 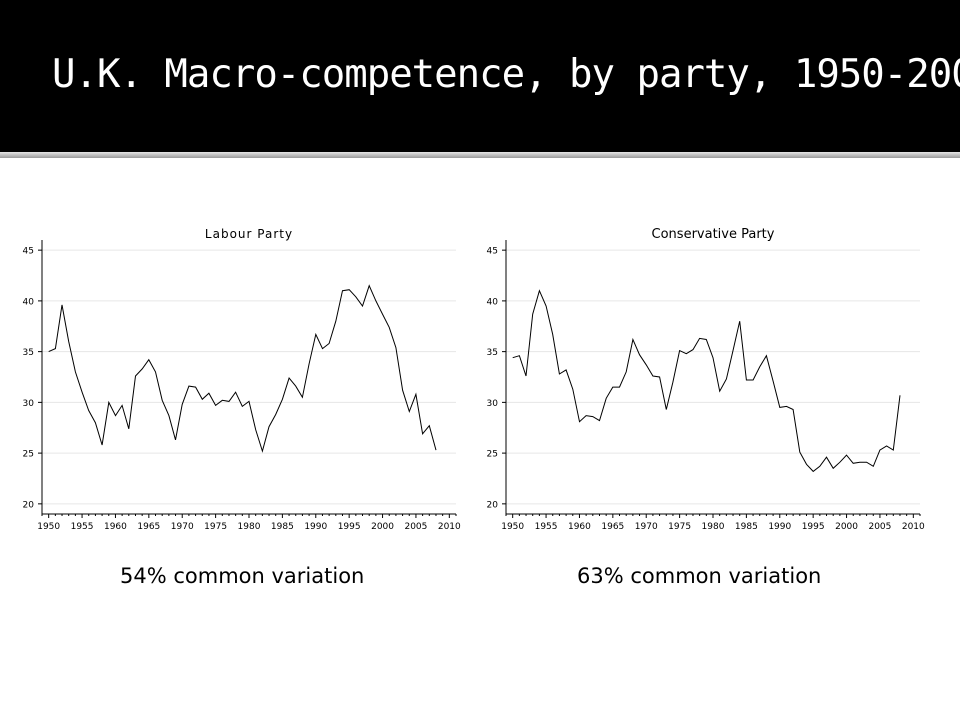 What do you see at coordinates (713, 234) in the screenshot?
I see `chart-title: Conservative Party` at bounding box center [713, 234].